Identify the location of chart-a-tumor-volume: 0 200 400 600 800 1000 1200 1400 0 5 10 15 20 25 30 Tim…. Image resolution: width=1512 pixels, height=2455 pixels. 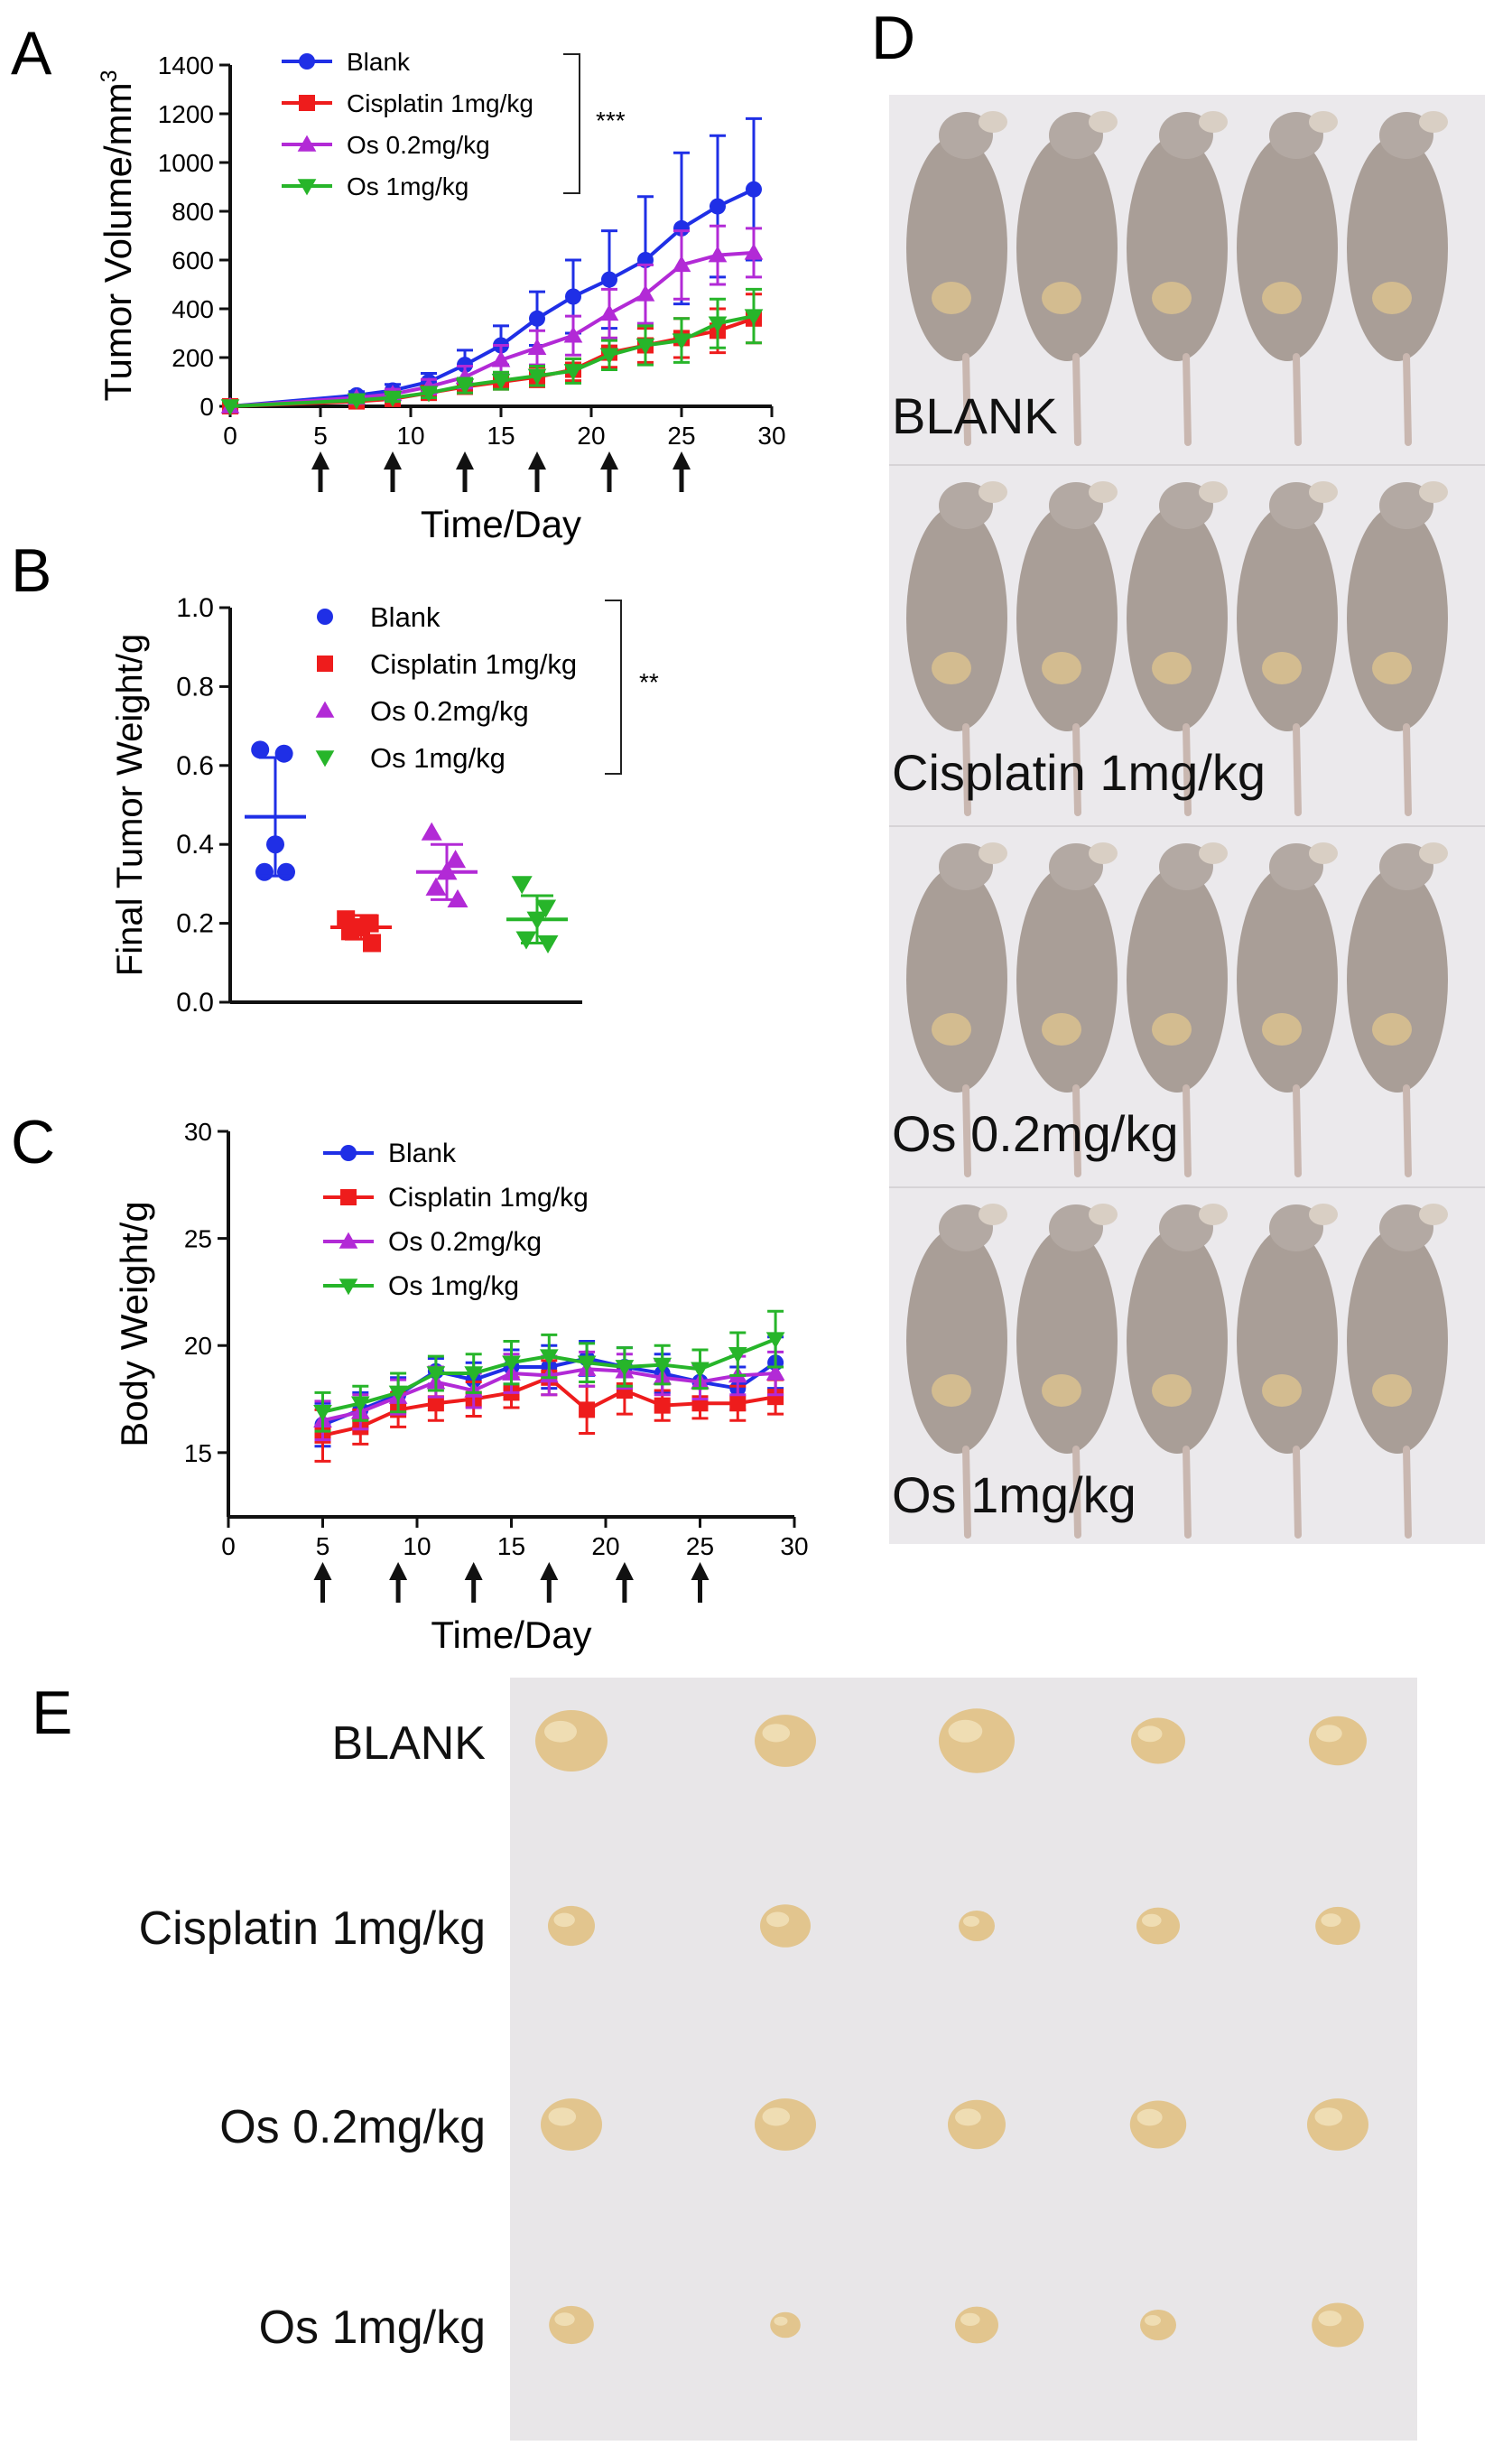
(441, 296).